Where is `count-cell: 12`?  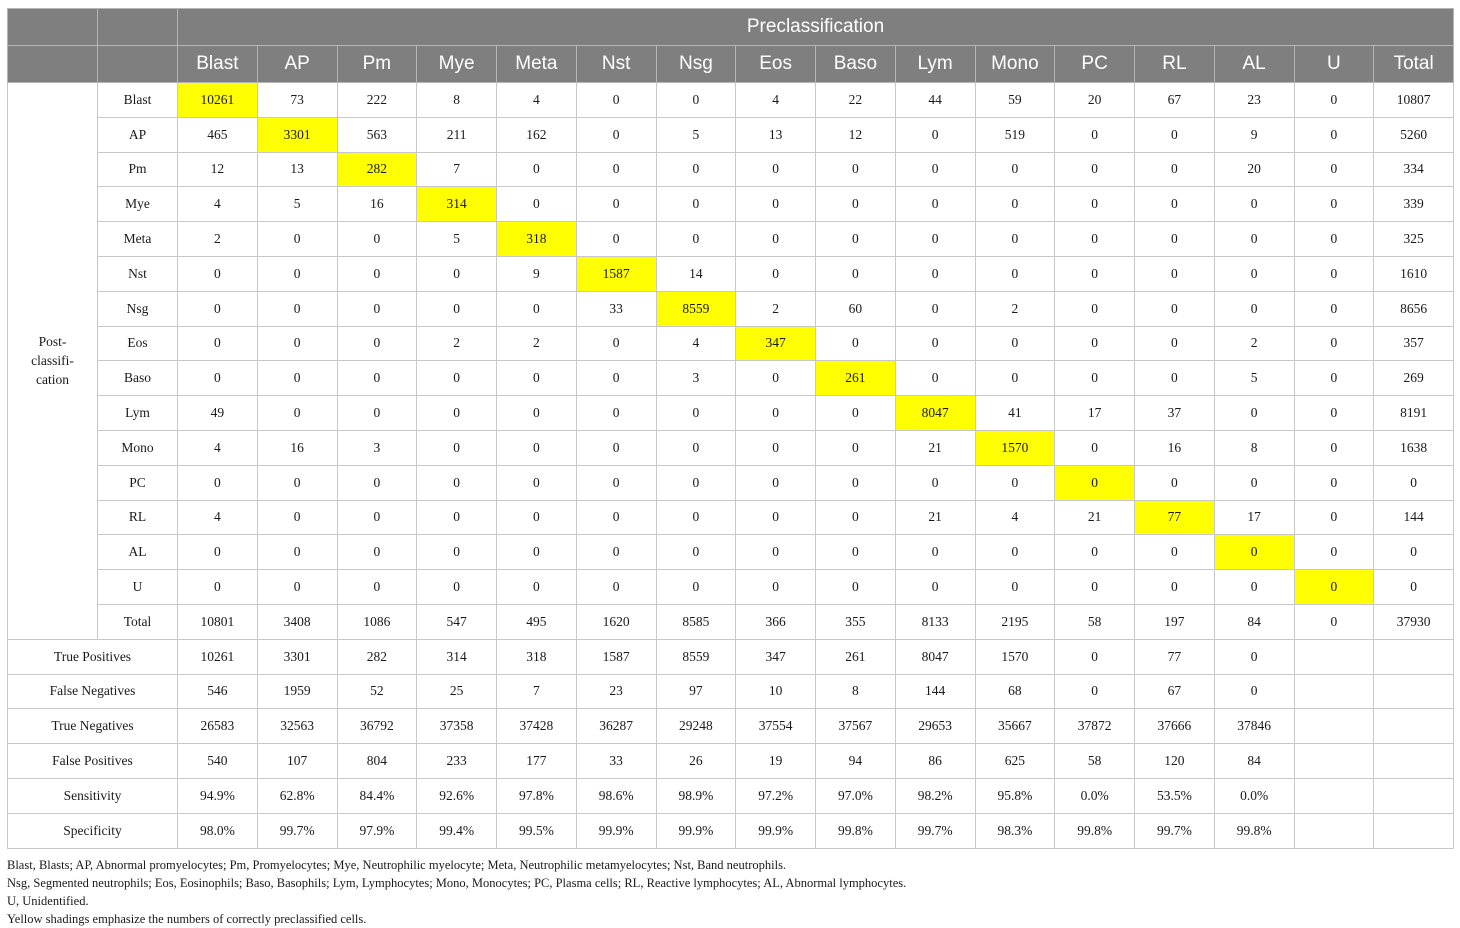 count-cell: 12 is located at coordinates (855, 134).